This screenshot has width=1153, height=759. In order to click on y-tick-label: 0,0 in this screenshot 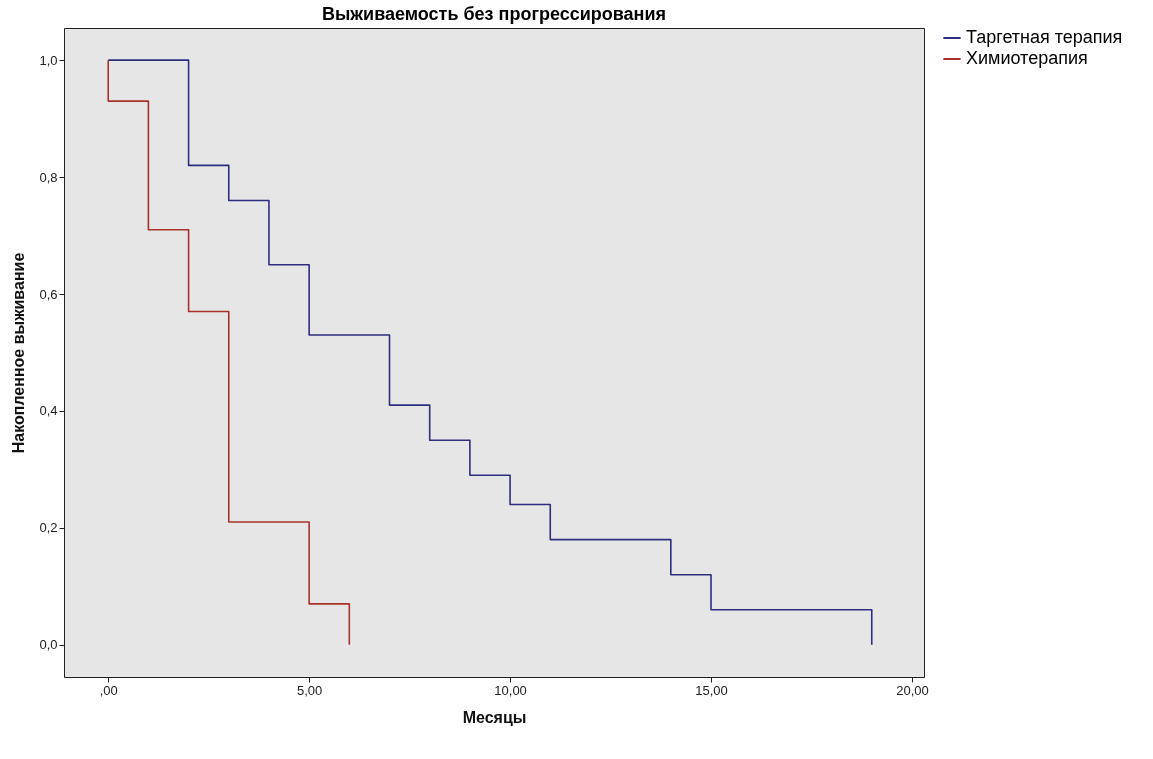, I will do `click(48, 645)`.